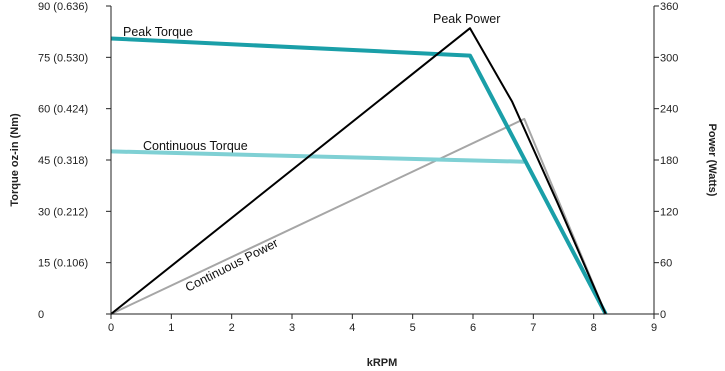 This screenshot has height=371, width=725. Describe the element at coordinates (669, 212) in the screenshot. I see `y-right-tick-label: 120` at that location.